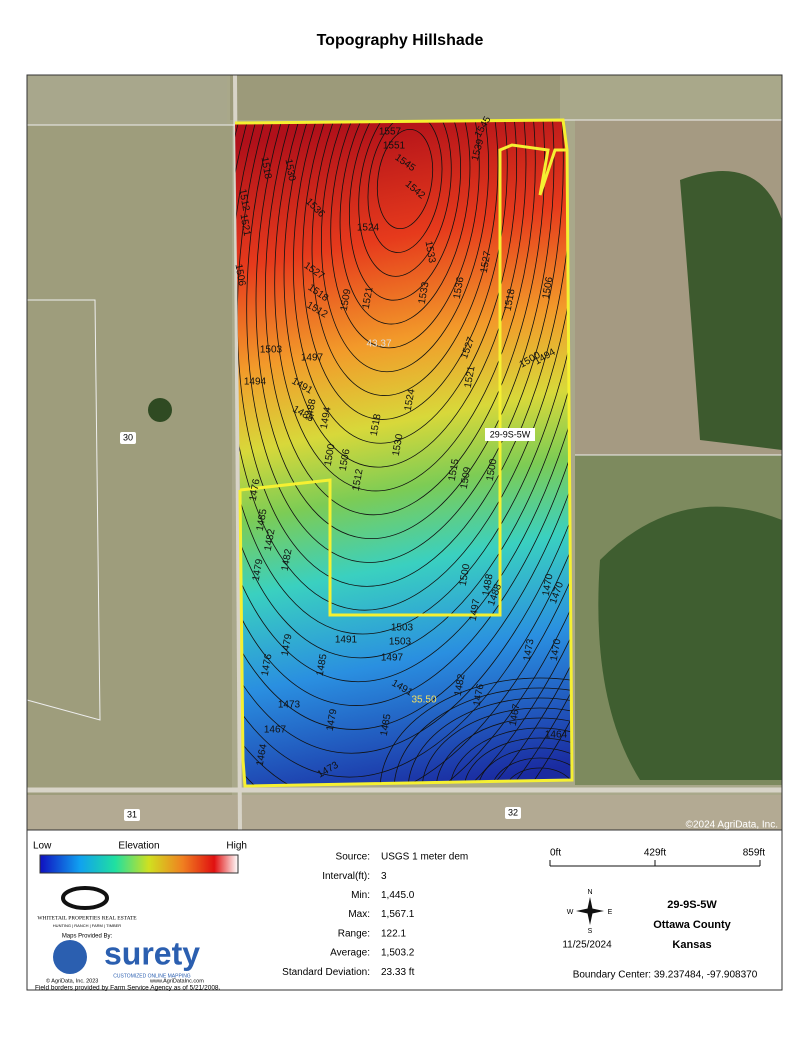 This screenshot has height=1040, width=800. What do you see at coordinates (360, 895) in the screenshot?
I see `stat-label: Min:` at bounding box center [360, 895].